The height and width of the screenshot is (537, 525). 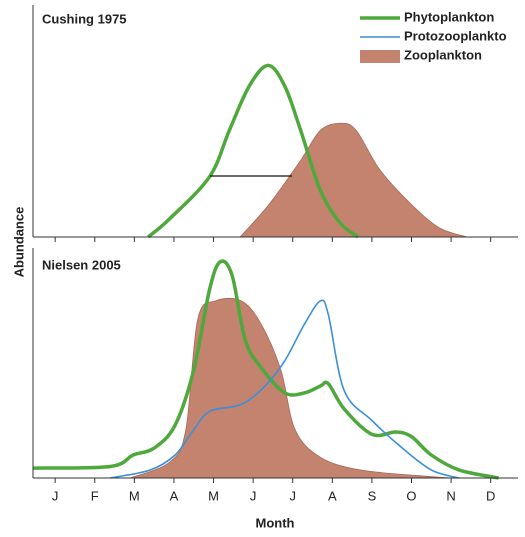 What do you see at coordinates (81, 264) in the screenshot?
I see `panel-title: Nielsen 2005` at bounding box center [81, 264].